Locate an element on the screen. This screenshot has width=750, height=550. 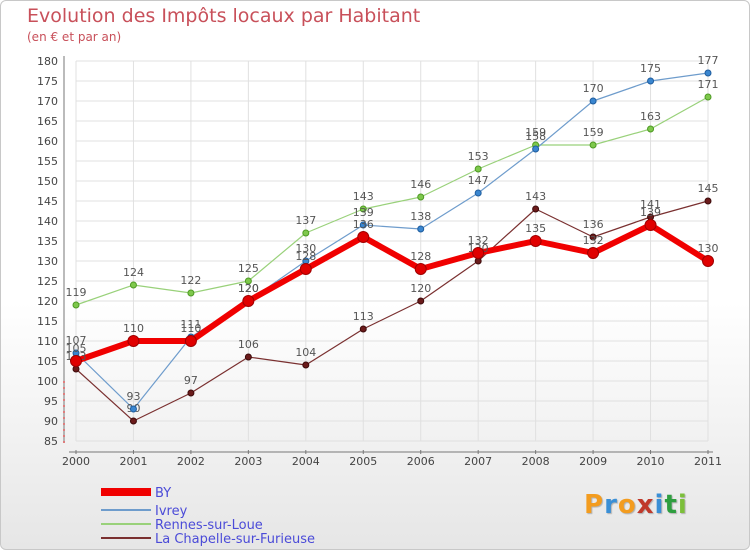
y-tick-label: 90 is located at coordinates (51, 421).